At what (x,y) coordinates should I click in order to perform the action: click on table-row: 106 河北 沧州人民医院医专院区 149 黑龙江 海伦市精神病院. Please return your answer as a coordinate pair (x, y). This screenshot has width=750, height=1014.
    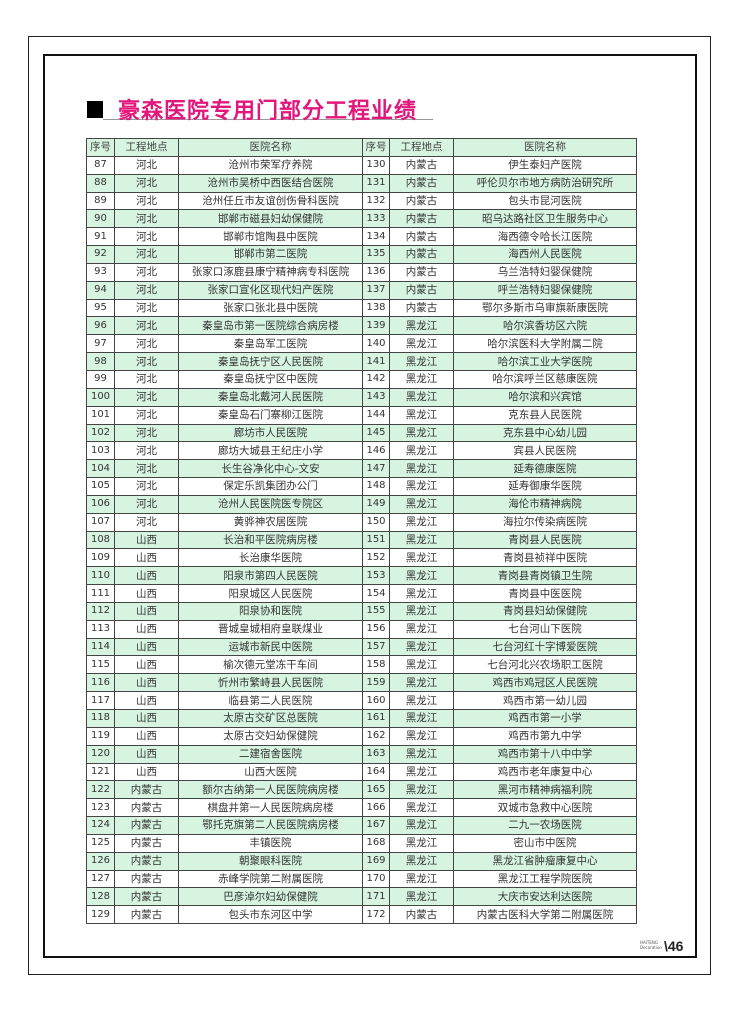
    Looking at the image, I should click on (361, 504).